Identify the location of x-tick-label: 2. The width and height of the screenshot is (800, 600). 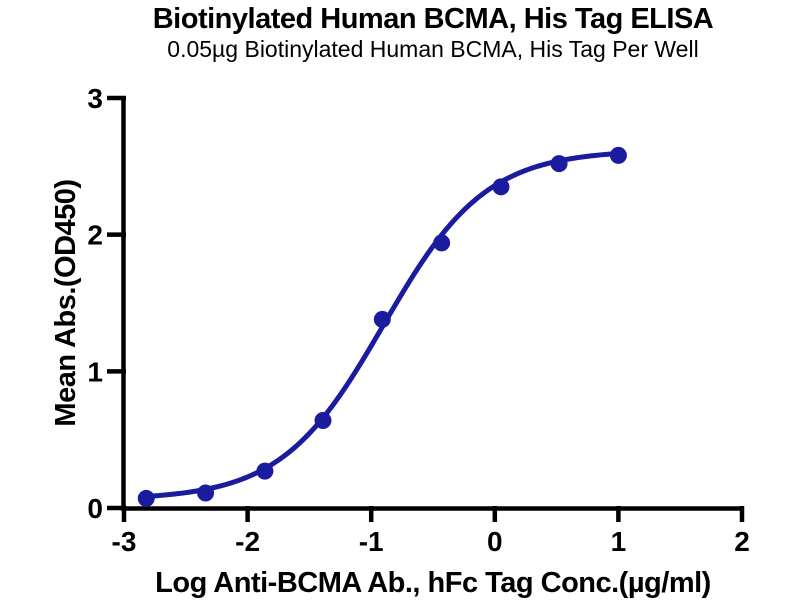
(742, 541).